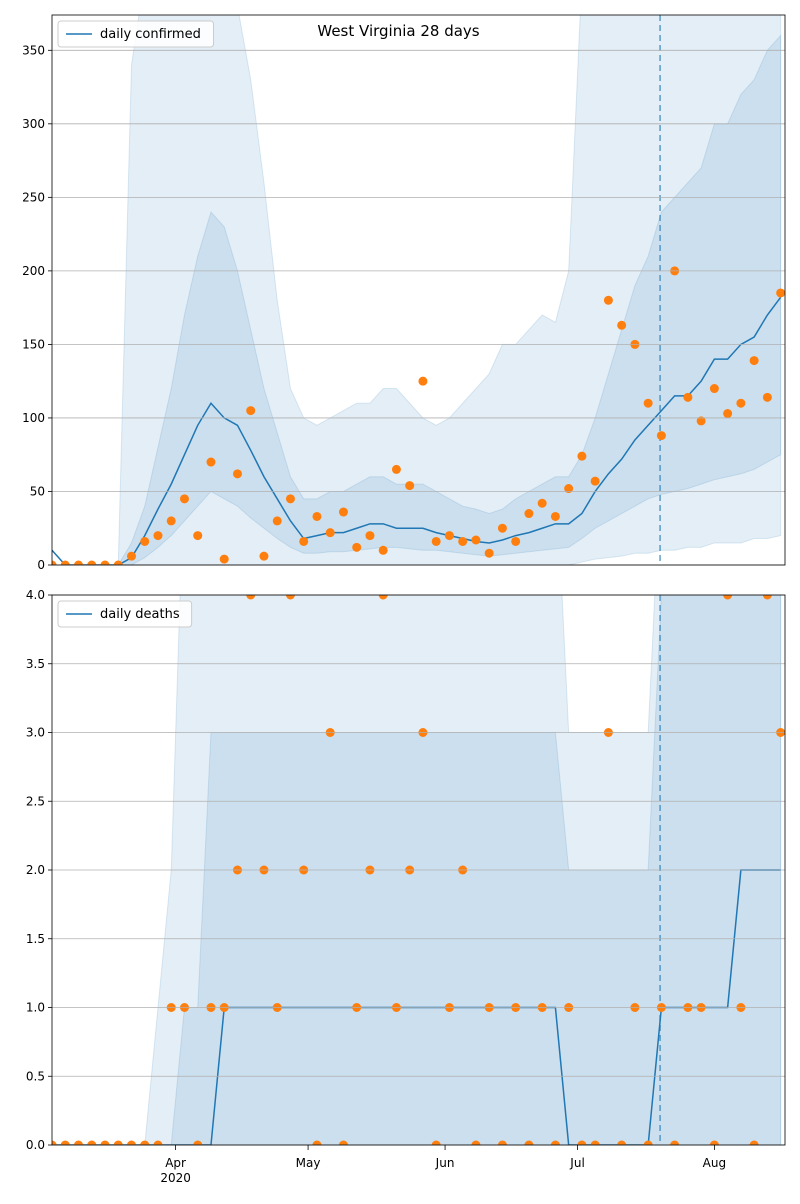  Describe the element at coordinates (33, 271) in the screenshot. I see `y-tick-label: 200` at that location.